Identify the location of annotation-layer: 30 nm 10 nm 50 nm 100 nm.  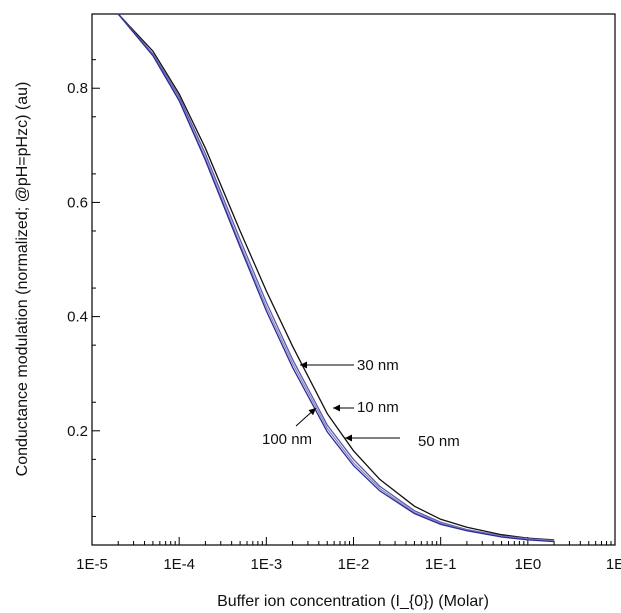
(361, 403).